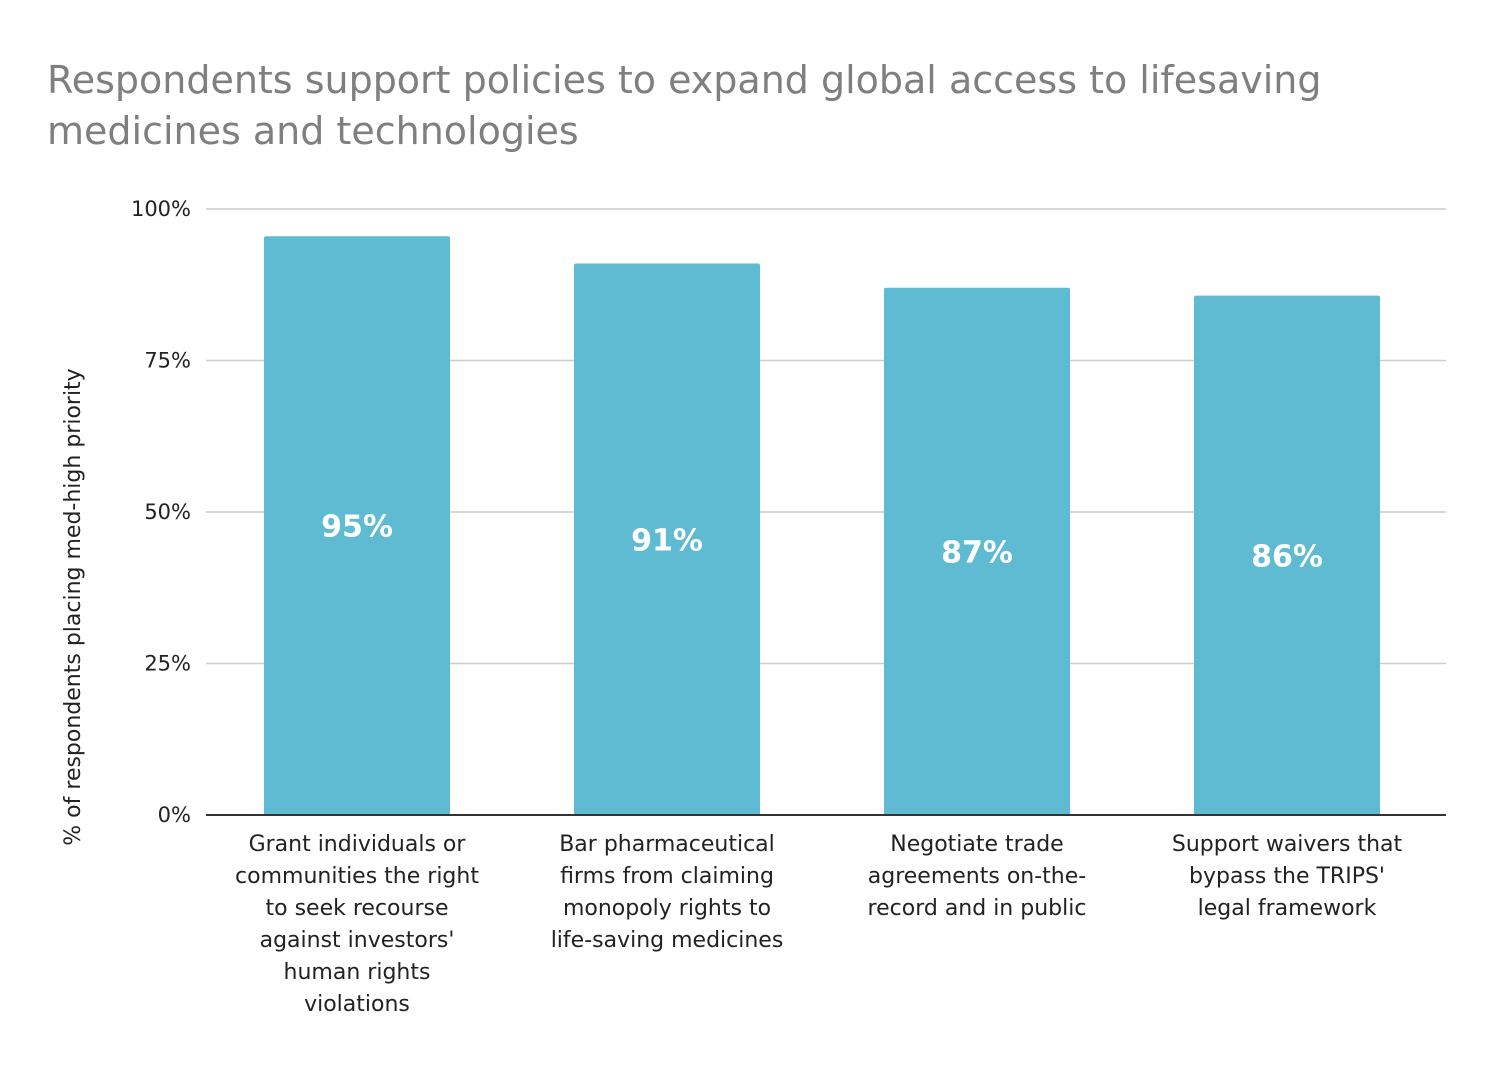  I want to click on data-label: 95%, so click(357, 527).